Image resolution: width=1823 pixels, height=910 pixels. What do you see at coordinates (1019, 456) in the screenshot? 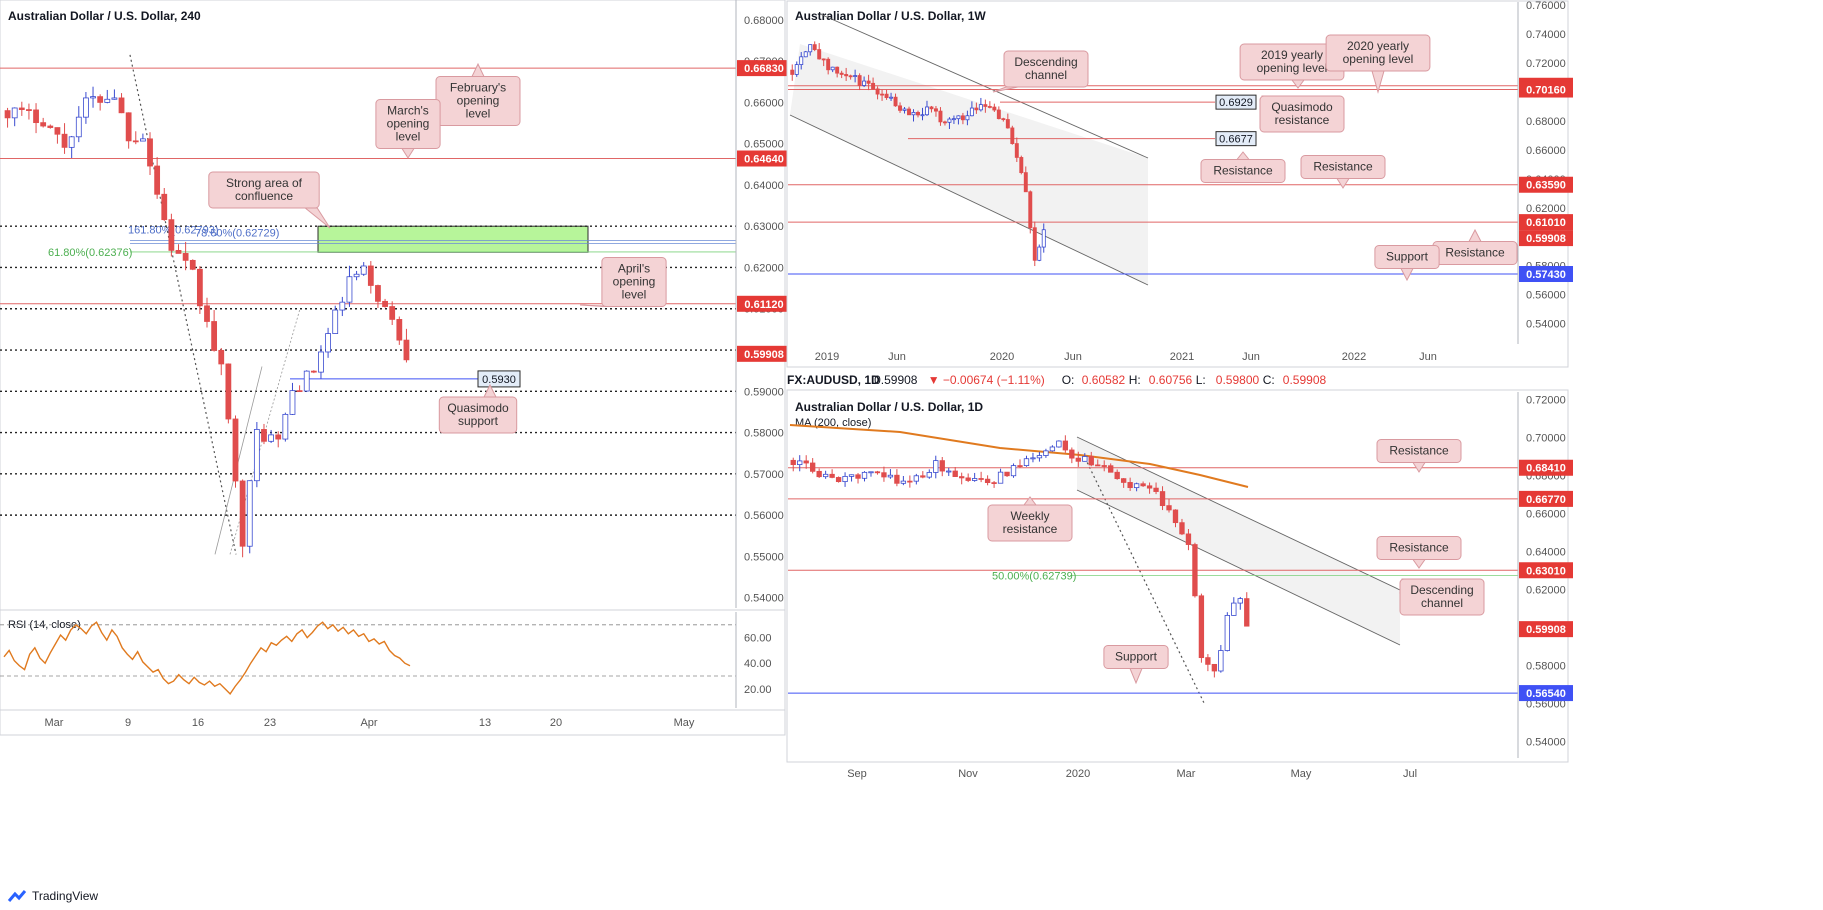
I see `daily-ma200-line` at bounding box center [1019, 456].